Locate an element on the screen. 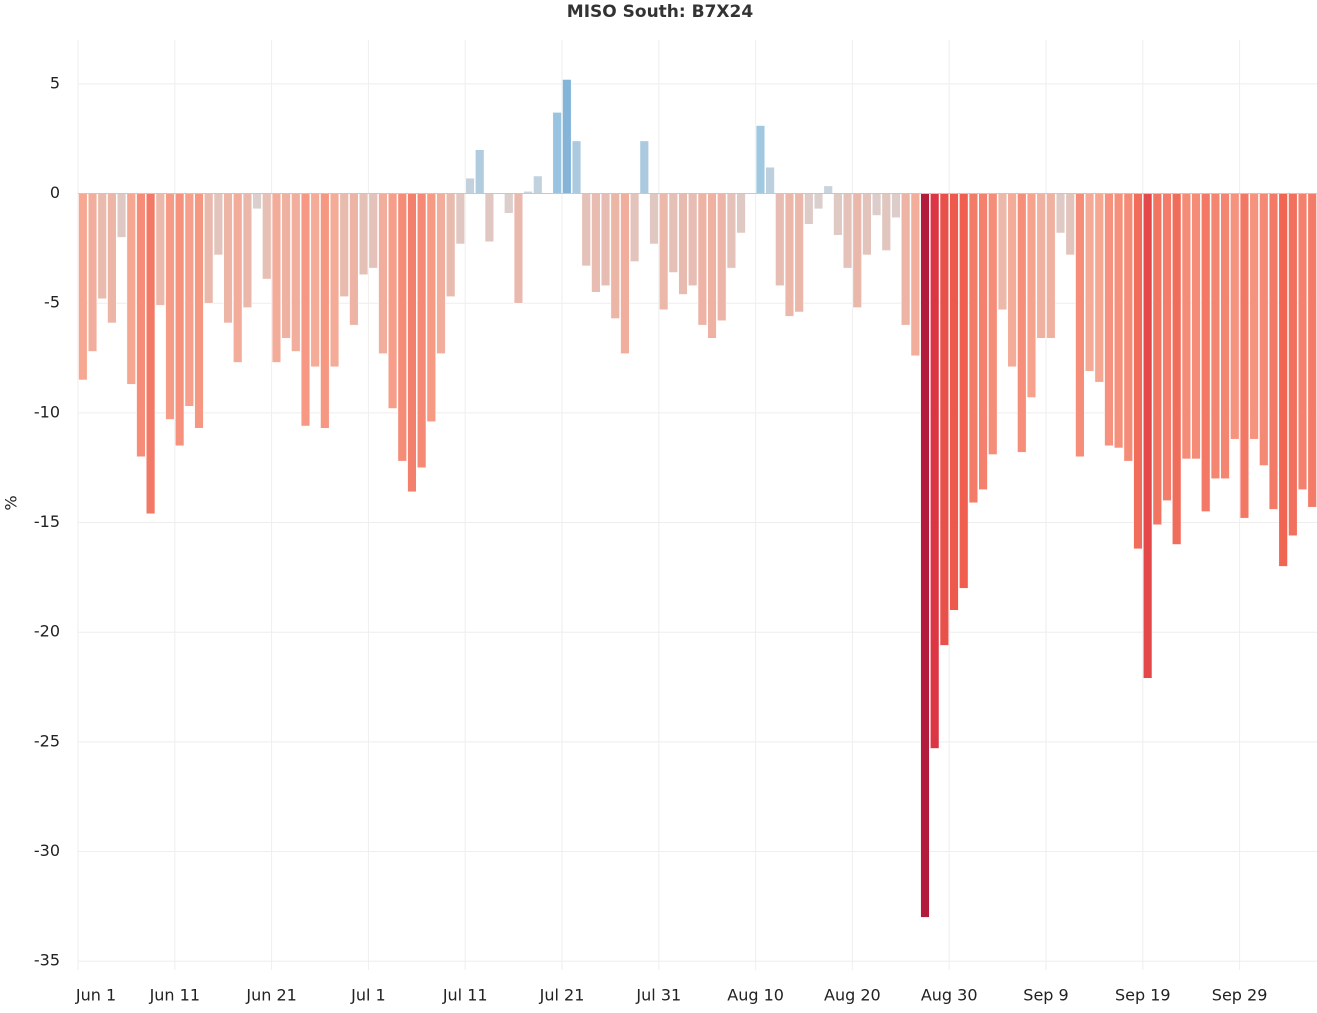 This screenshot has height=1013, width=1317. x-tick-label: Aug 10 is located at coordinates (755, 995).